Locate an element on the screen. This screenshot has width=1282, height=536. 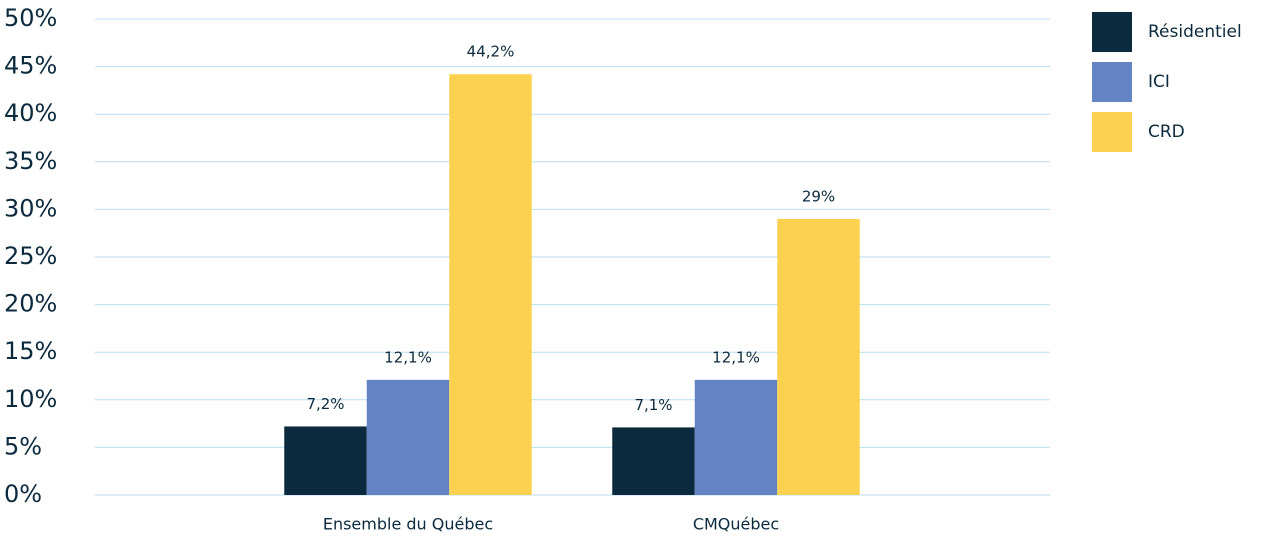
legend-label: Résidentiel is located at coordinates (1195, 32).